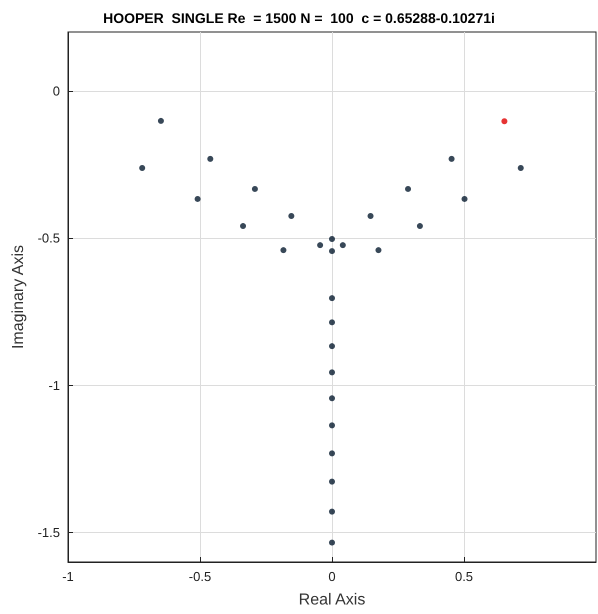 Image resolution: width=598 pixels, height=614 pixels. What do you see at coordinates (68, 576) in the screenshot?
I see `x-tick-label: -1` at bounding box center [68, 576].